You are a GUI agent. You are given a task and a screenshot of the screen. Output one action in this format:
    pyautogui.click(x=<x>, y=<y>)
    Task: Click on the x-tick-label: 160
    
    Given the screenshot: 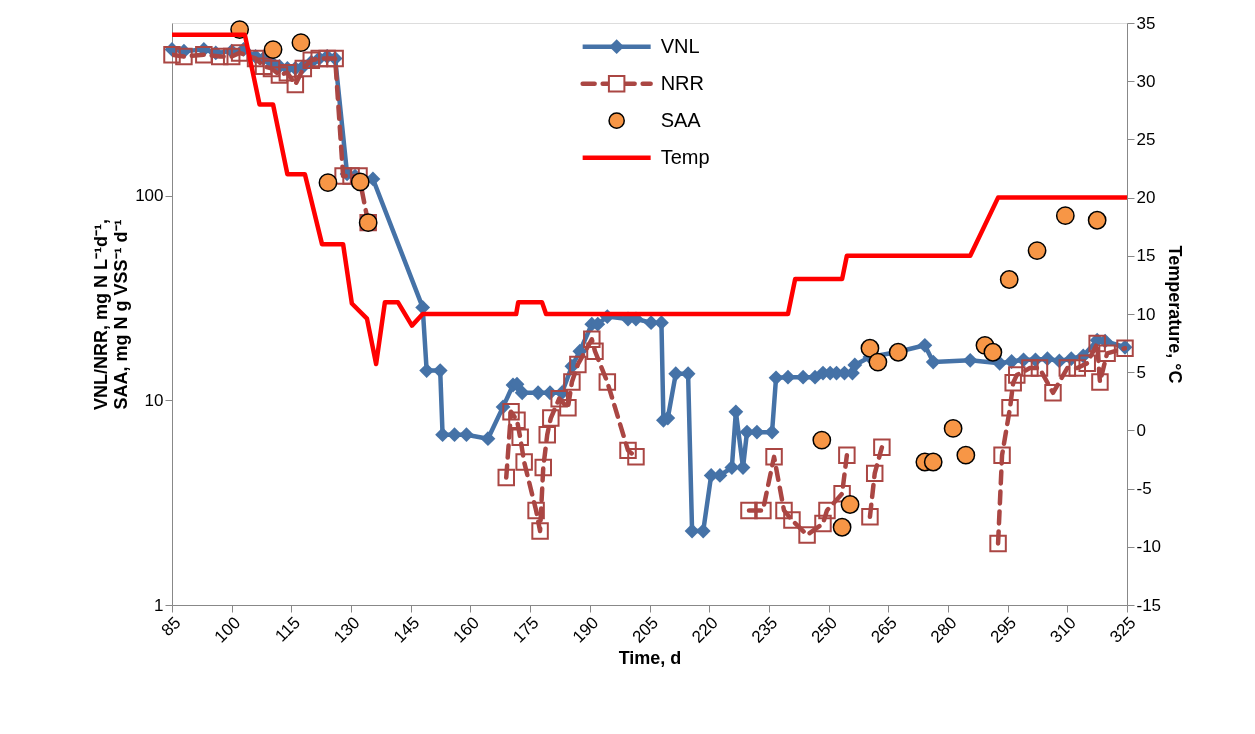 What is the action you would take?
    pyautogui.click(x=466, y=630)
    